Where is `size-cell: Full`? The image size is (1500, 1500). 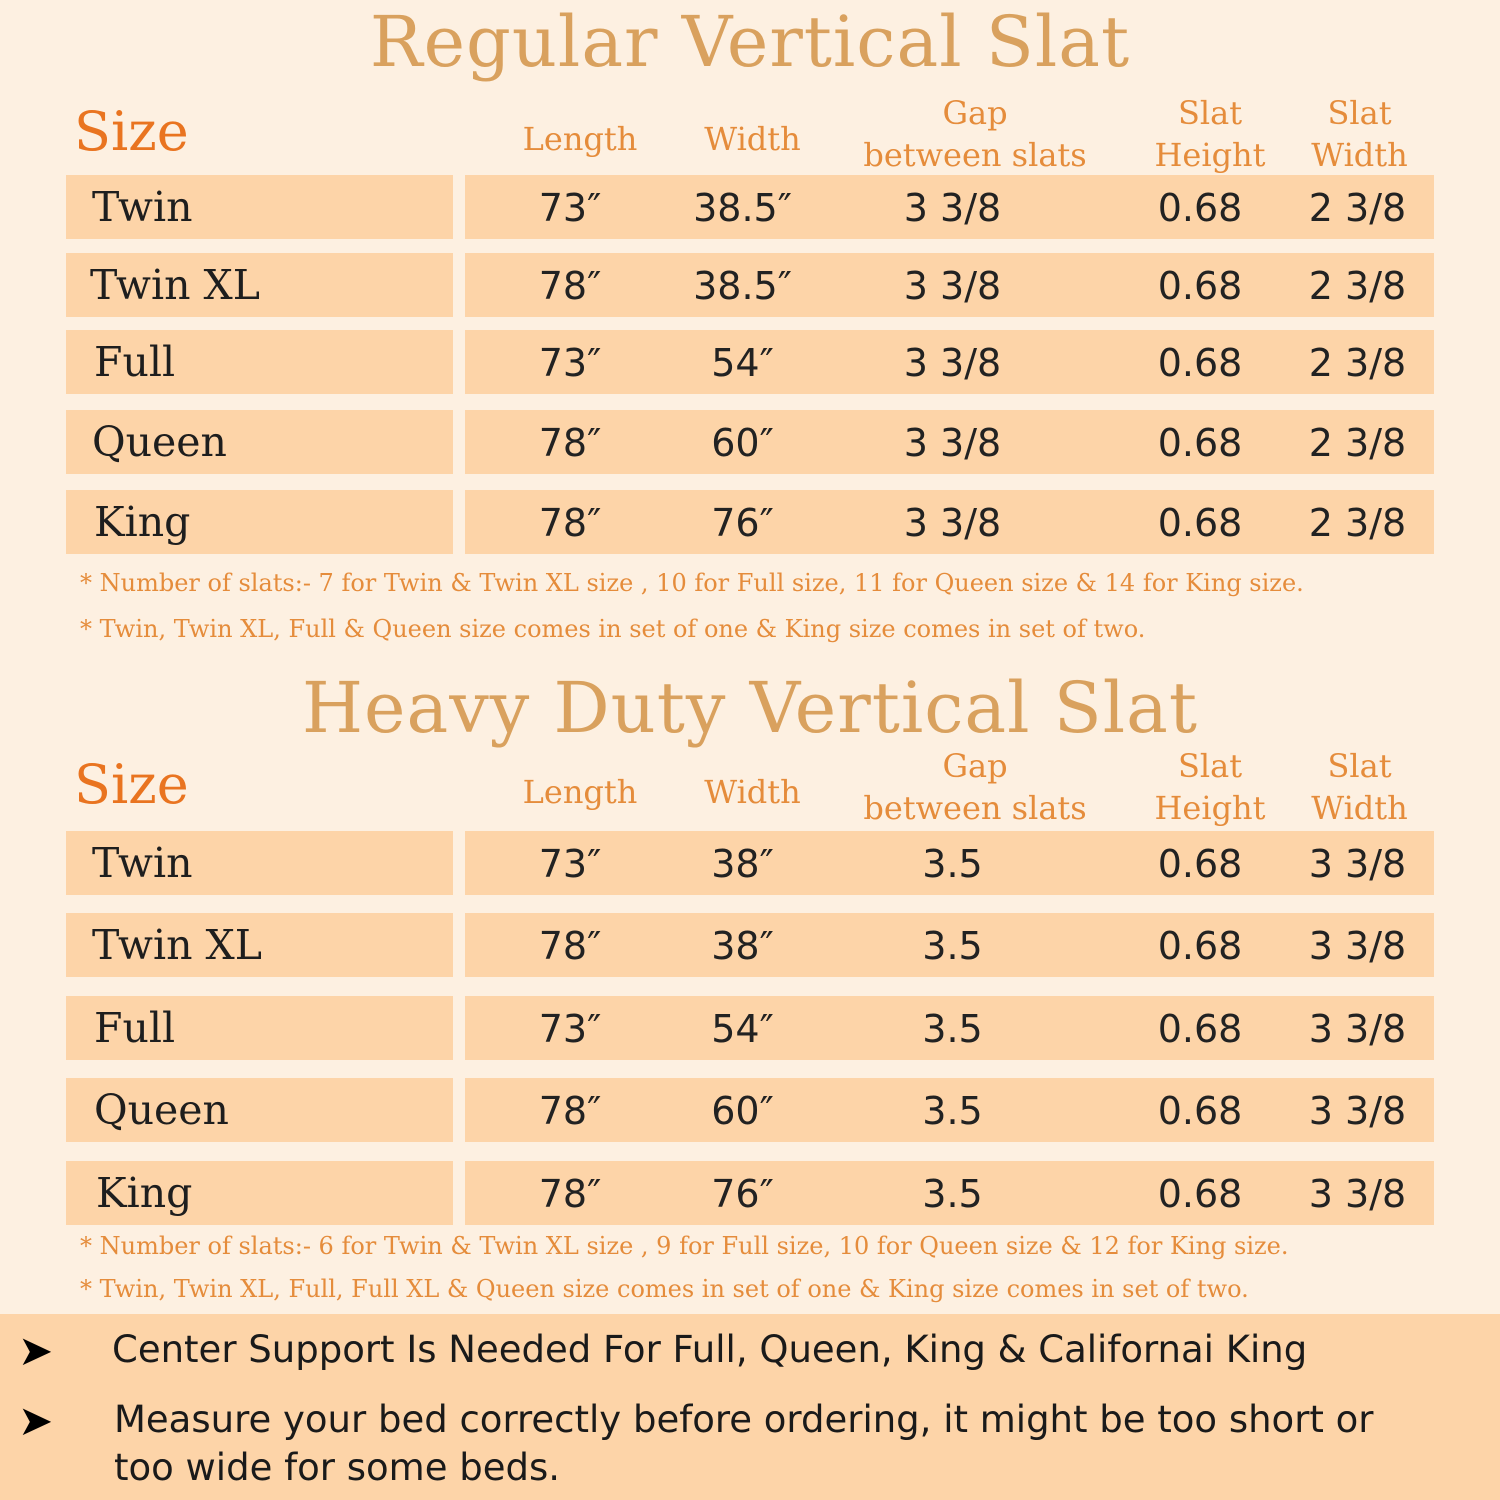
size-cell: Full is located at coordinates (135, 1028).